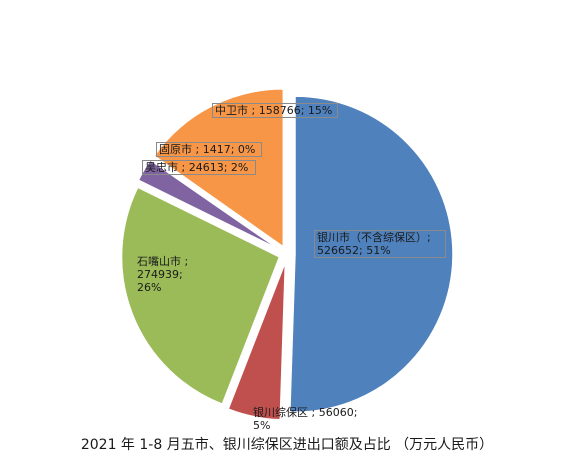  I want to click on chart-title: 2021 年 1-8 月五市、银川综保区进出口额及占比 （万元人民币）, so click(287, 445).